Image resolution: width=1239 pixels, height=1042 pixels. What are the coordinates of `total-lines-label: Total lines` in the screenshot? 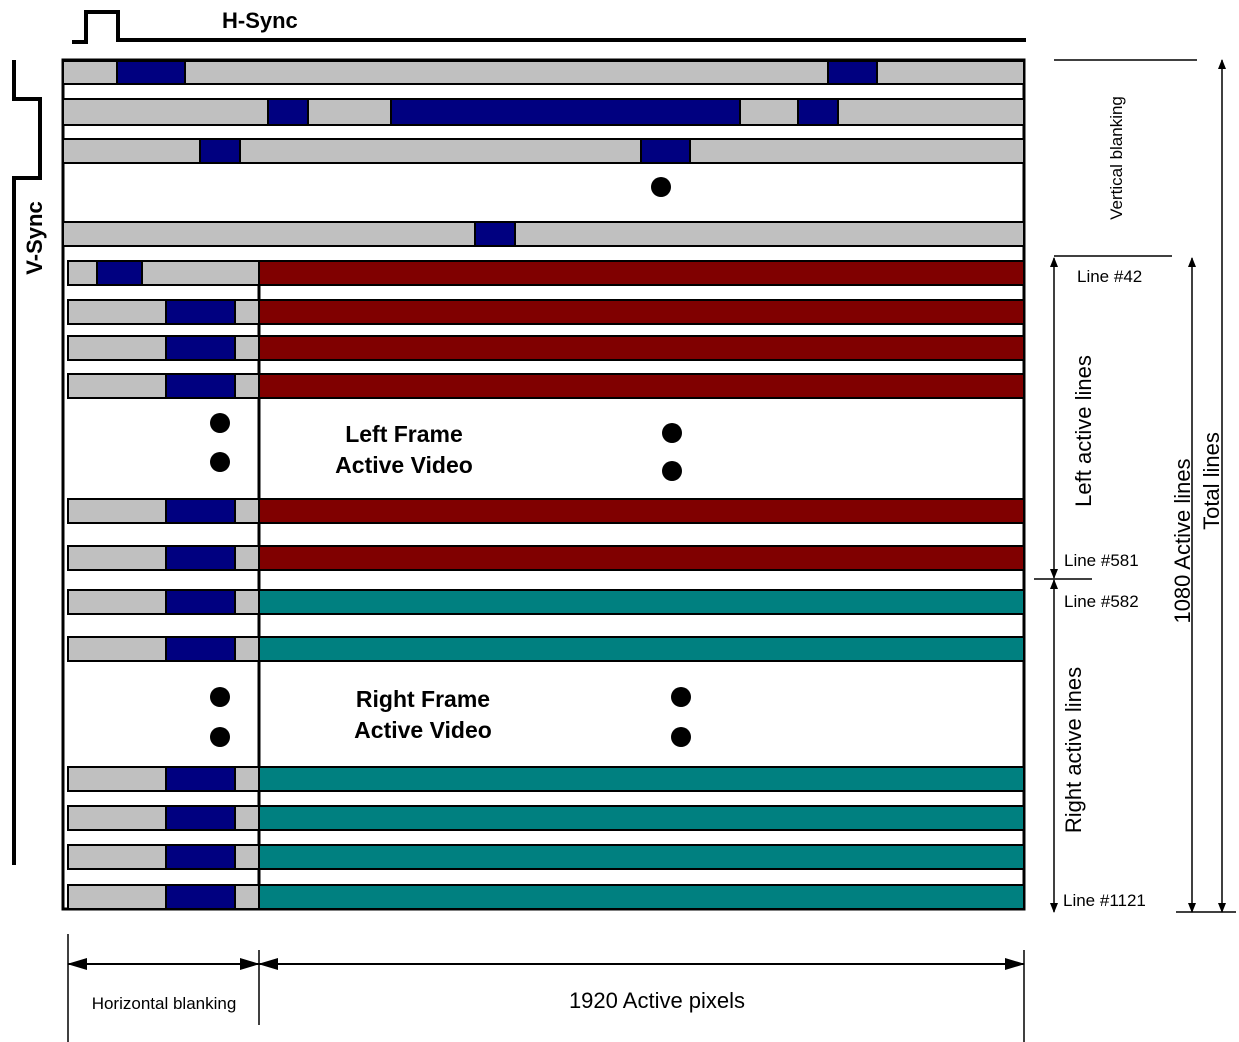 It's located at (1211, 481).